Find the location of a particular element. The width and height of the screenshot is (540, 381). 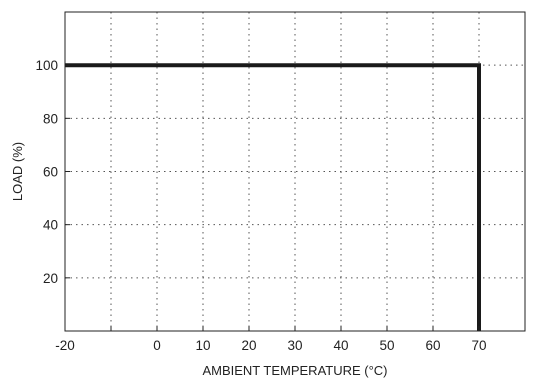

x-tick-label: 50 is located at coordinates (386, 345).